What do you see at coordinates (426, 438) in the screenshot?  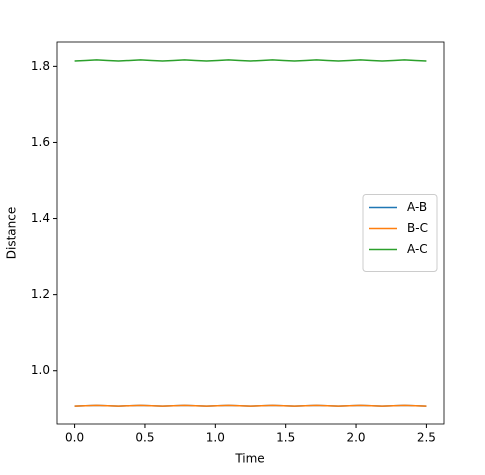 I see `x-tick-label: 2.5` at bounding box center [426, 438].